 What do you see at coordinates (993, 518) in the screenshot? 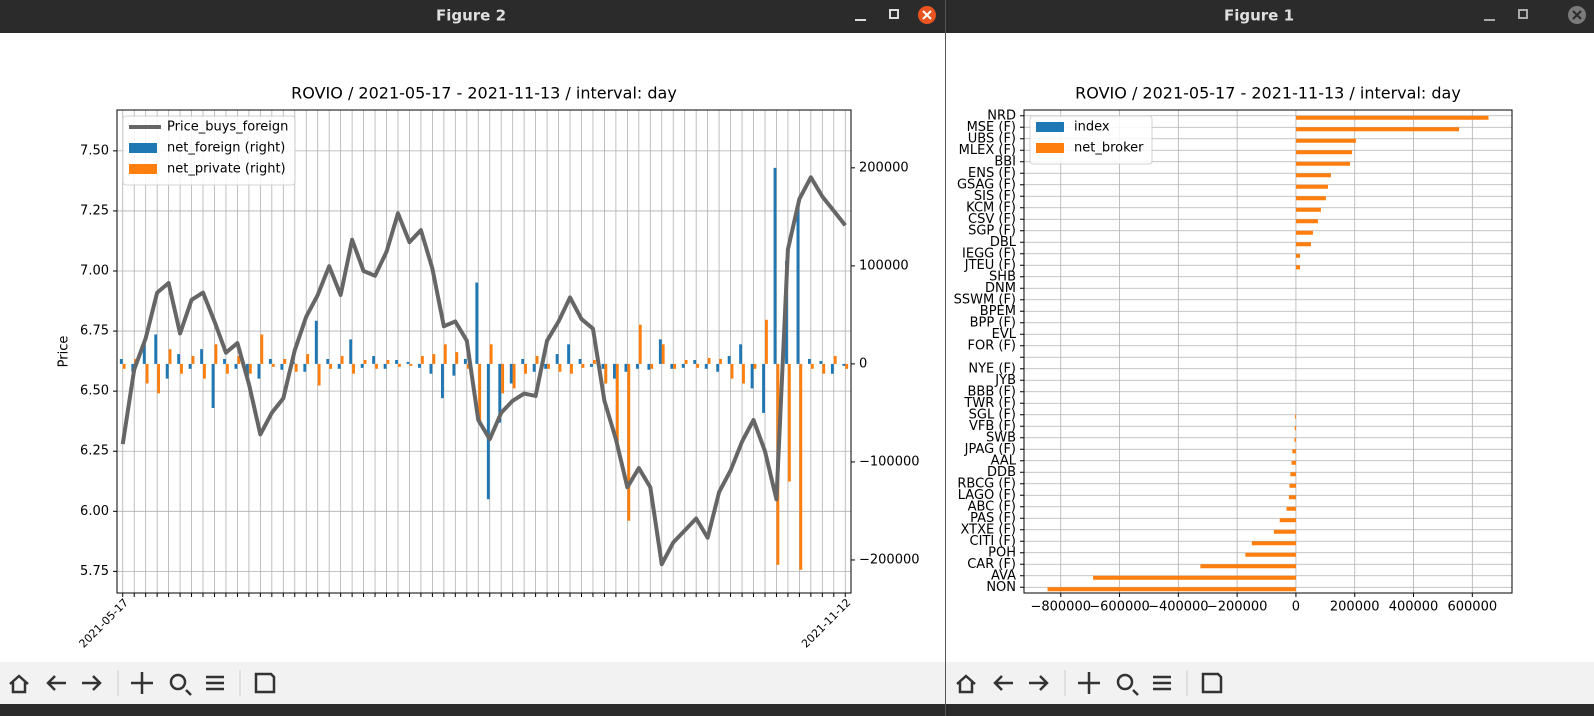
I see `y-tick-label: PAS (F)` at bounding box center [993, 518].